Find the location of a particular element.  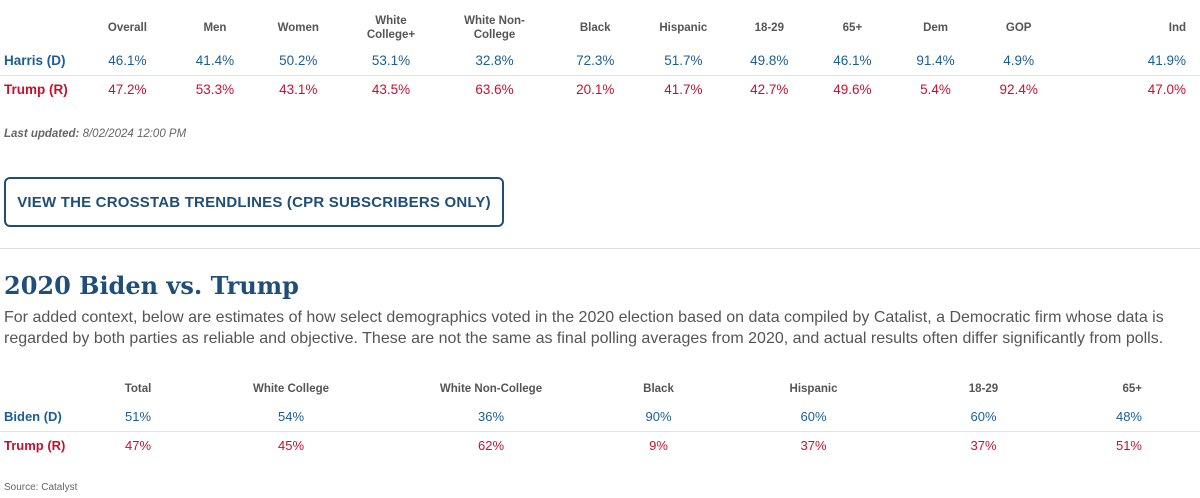

table-cell: 63.6% is located at coordinates (494, 90).